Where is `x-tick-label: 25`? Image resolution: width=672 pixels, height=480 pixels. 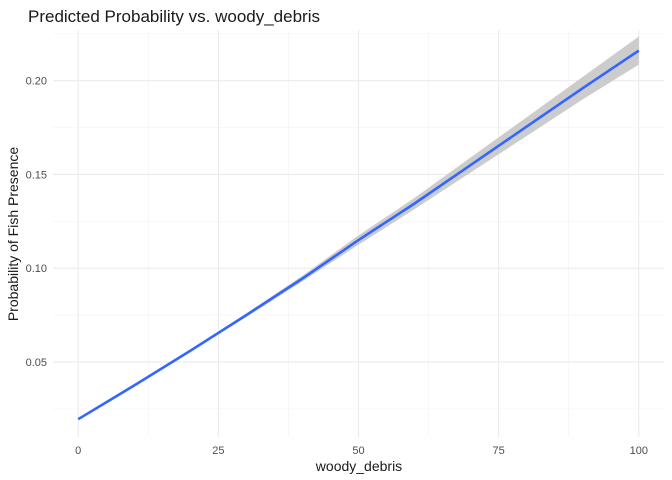 x-tick-label: 25 is located at coordinates (218, 451).